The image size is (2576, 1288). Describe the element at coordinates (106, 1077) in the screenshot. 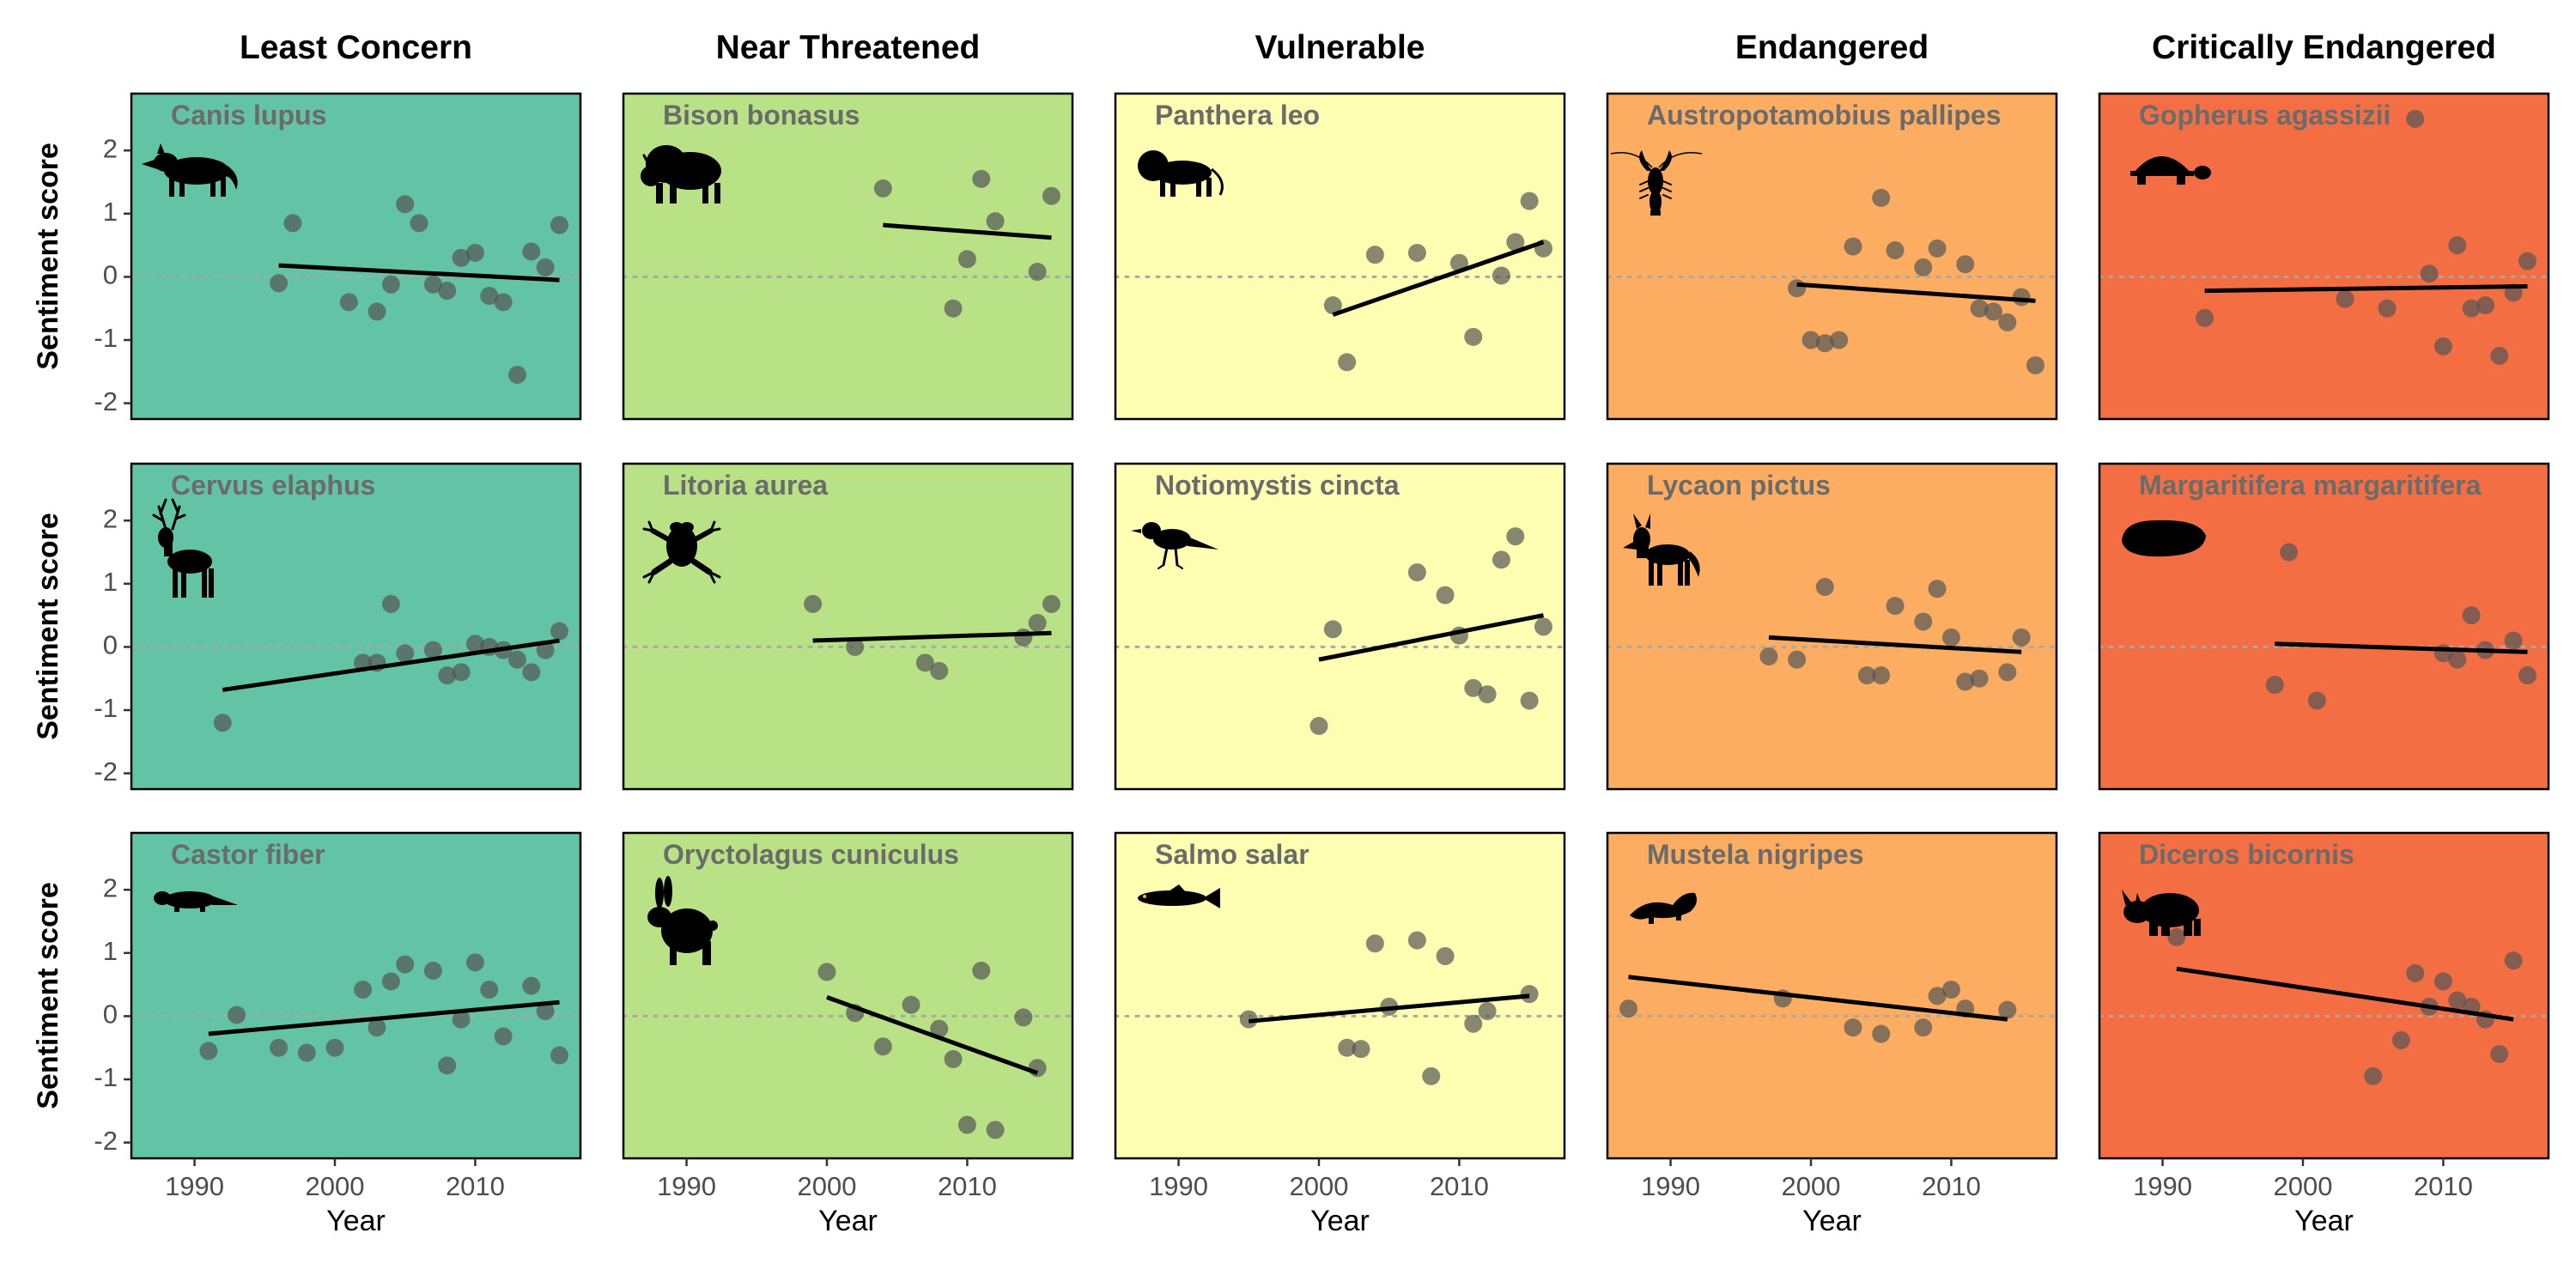

I see `y-tick-label: -1` at that location.